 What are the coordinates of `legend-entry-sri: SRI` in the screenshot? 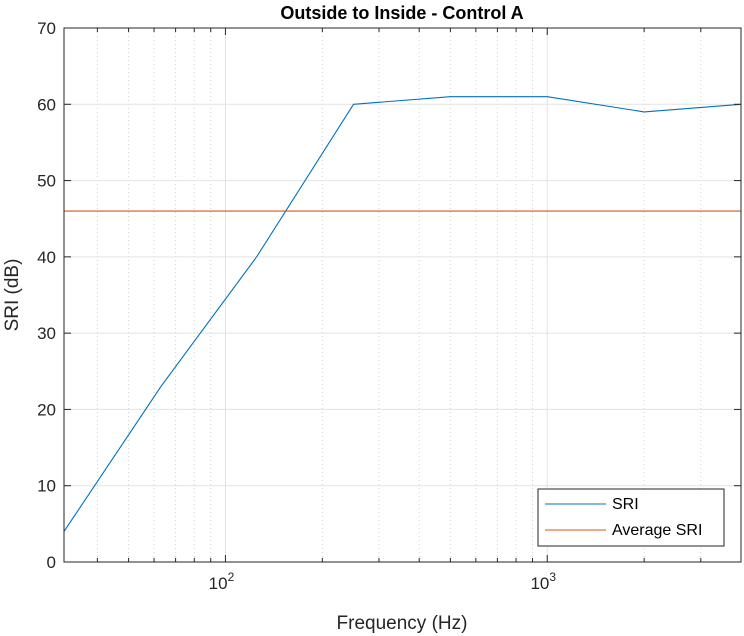 It's located at (625, 504).